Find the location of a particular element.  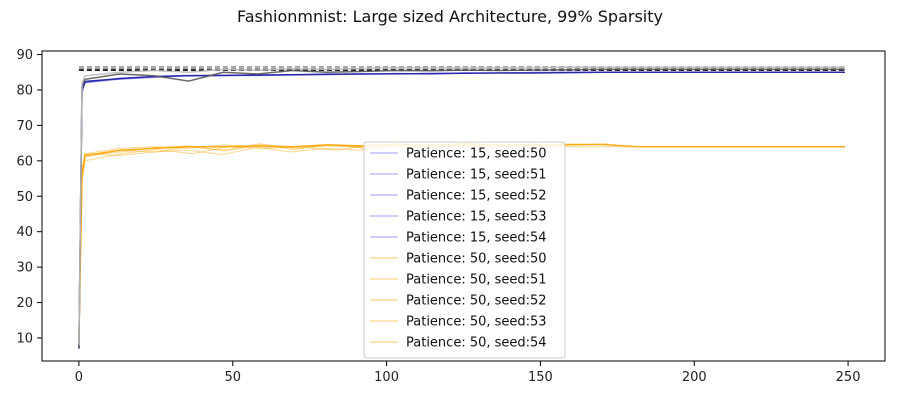

legend-label: Patience: 15, seed:53 is located at coordinates (476, 217).